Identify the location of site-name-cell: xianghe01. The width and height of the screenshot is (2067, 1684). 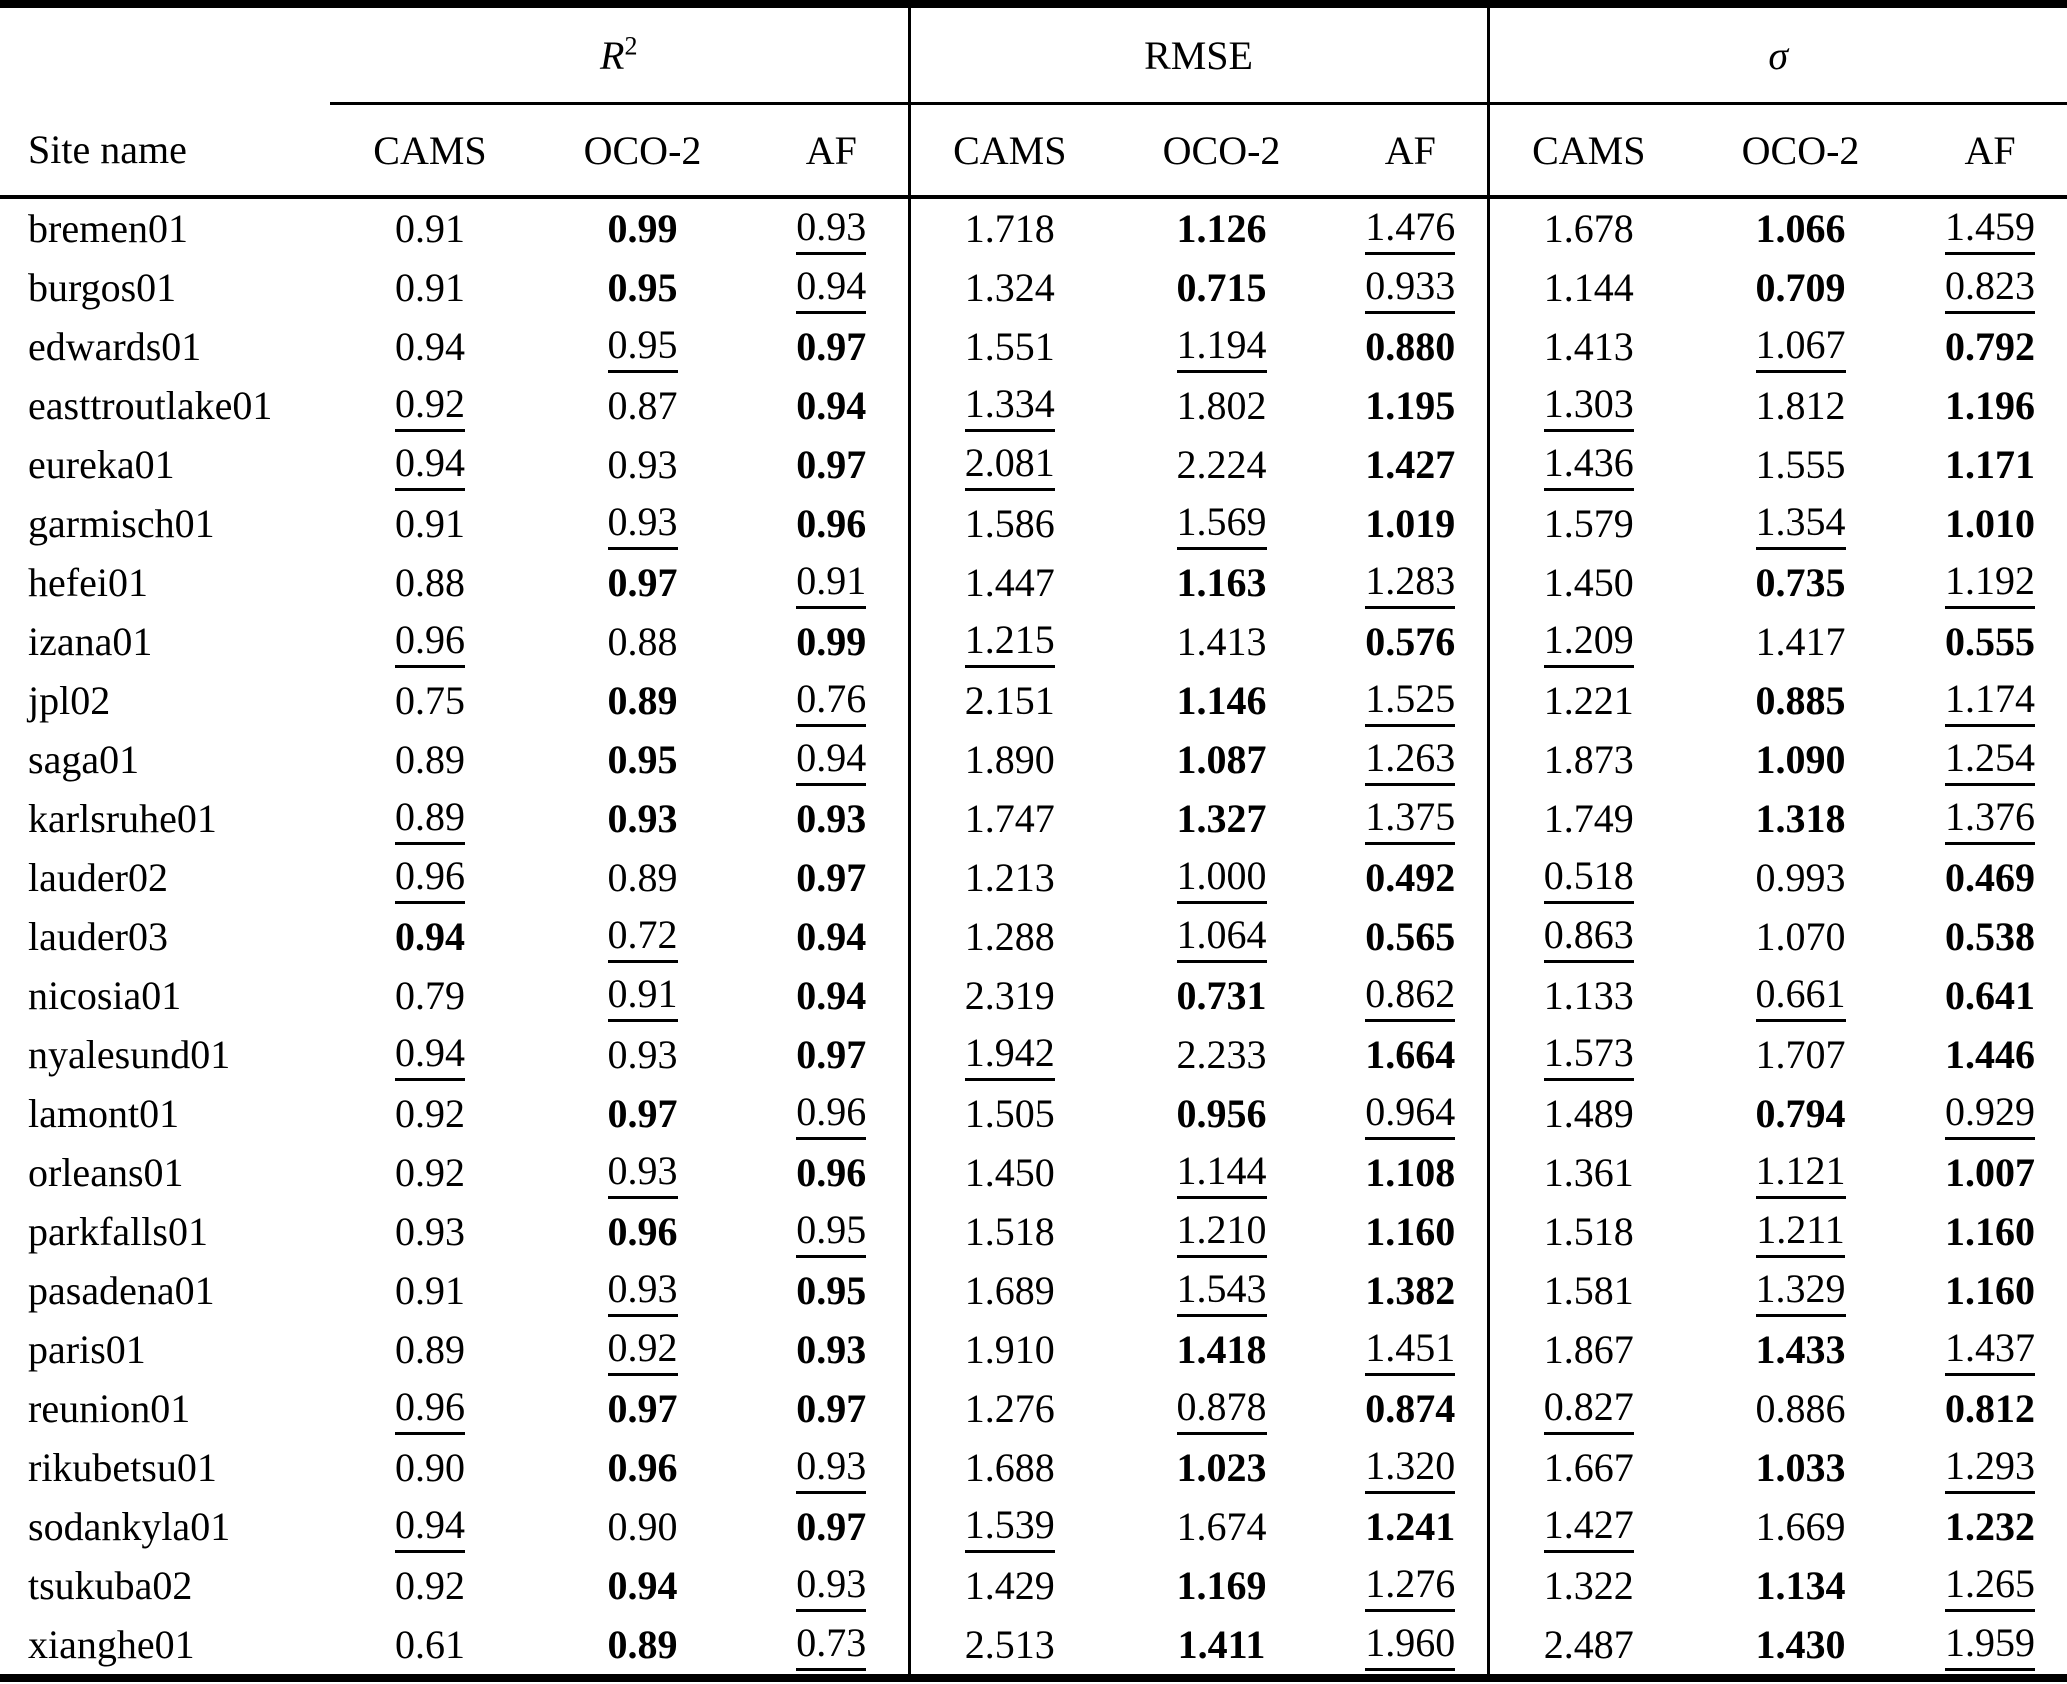
(111, 1644).